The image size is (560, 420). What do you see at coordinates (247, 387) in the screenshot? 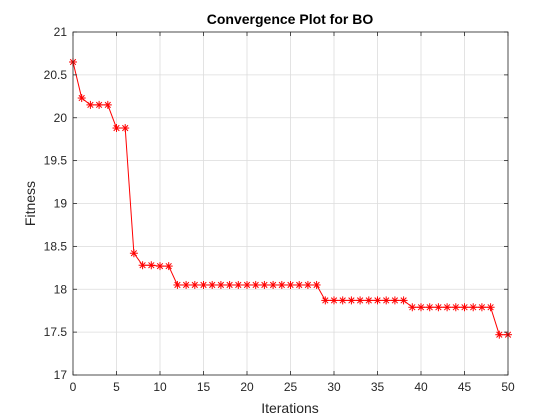
I see `x-tick-label: 20` at bounding box center [247, 387].